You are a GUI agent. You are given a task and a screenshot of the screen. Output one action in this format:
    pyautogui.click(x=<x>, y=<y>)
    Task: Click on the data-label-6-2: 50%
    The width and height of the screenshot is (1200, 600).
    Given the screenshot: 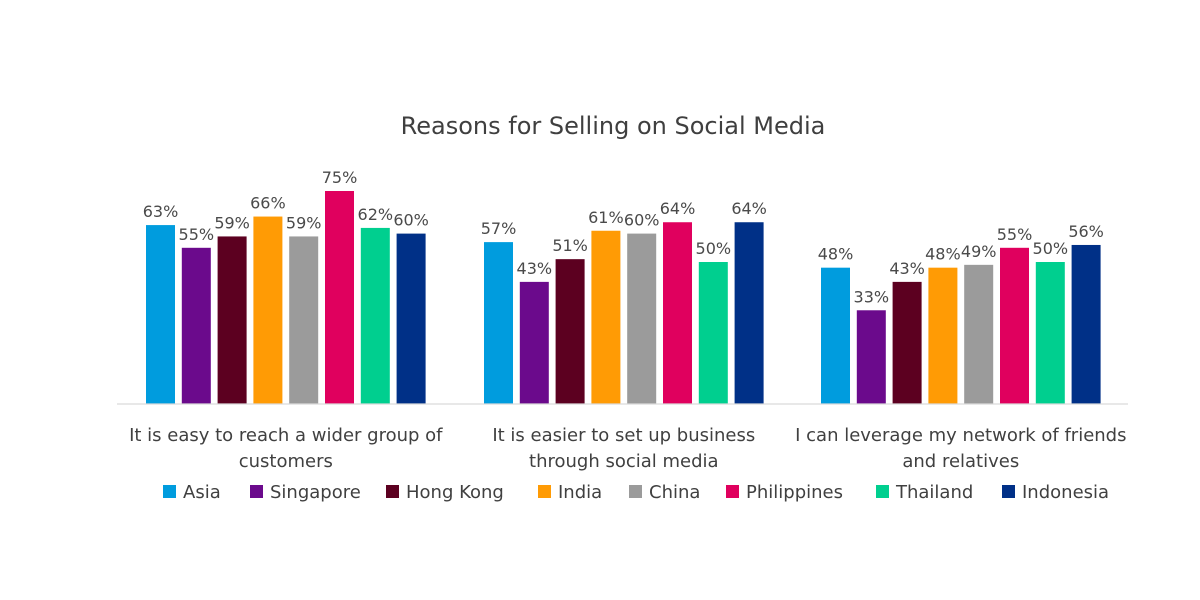 What is the action you would take?
    pyautogui.click(x=1051, y=248)
    